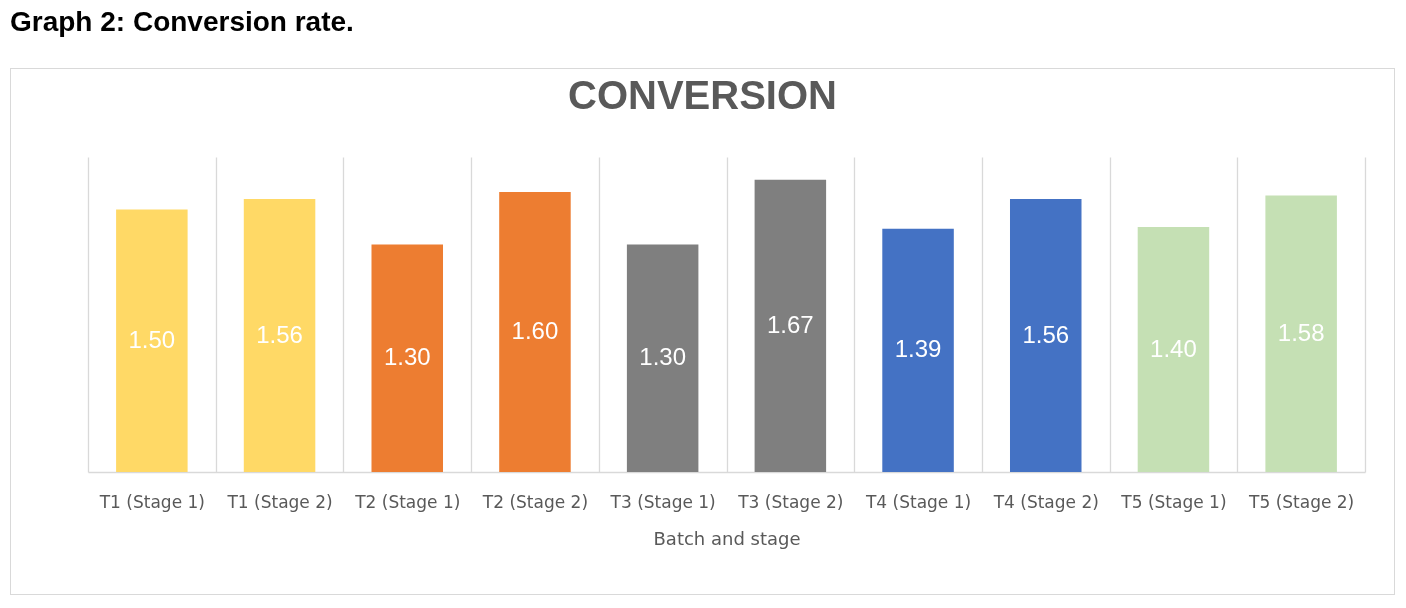 The height and width of the screenshot is (608, 1406). Describe the element at coordinates (279, 501) in the screenshot. I see `x-tick-label: T1 (Stage 2)` at that location.